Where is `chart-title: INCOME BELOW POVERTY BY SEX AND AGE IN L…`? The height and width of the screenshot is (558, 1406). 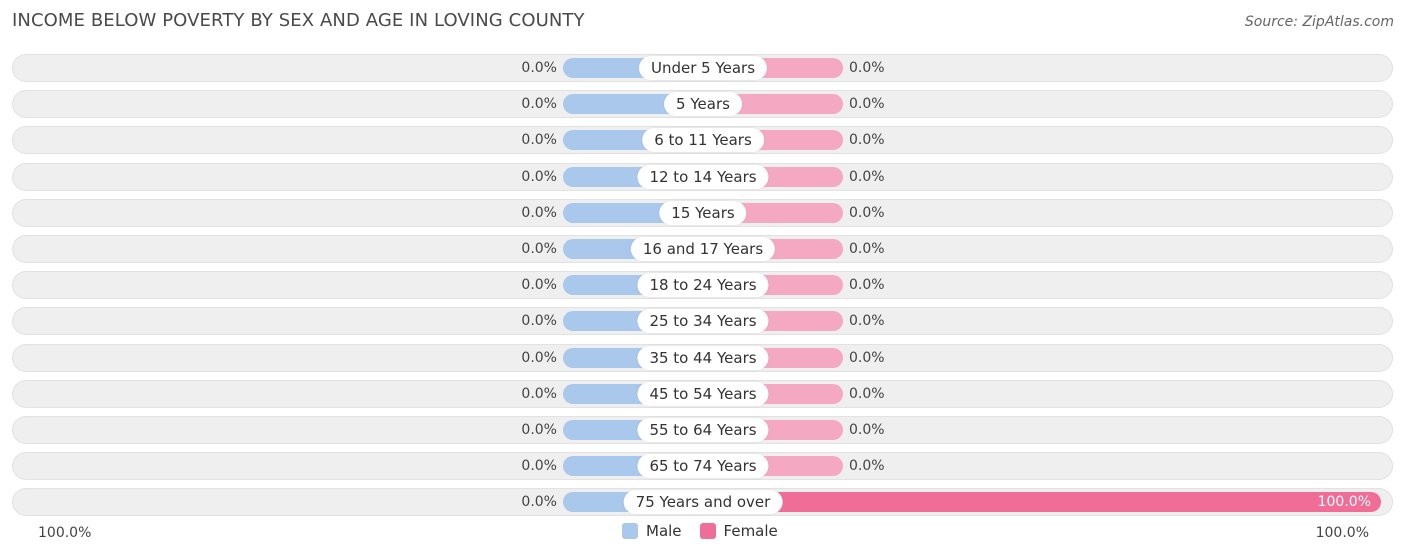
chart-title: INCOME BELOW POVERTY BY SEX AND AGE IN L… is located at coordinates (298, 20).